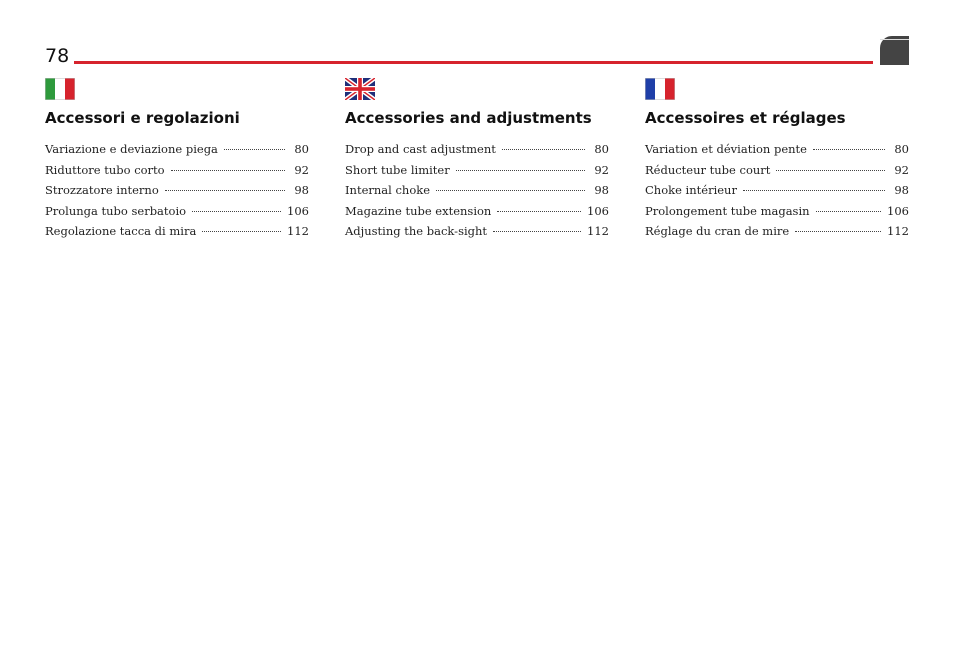 This screenshot has height=659, width=954. What do you see at coordinates (717, 231) in the screenshot?
I see `toc-entry-label: Réglage du cran de mire` at bounding box center [717, 231].